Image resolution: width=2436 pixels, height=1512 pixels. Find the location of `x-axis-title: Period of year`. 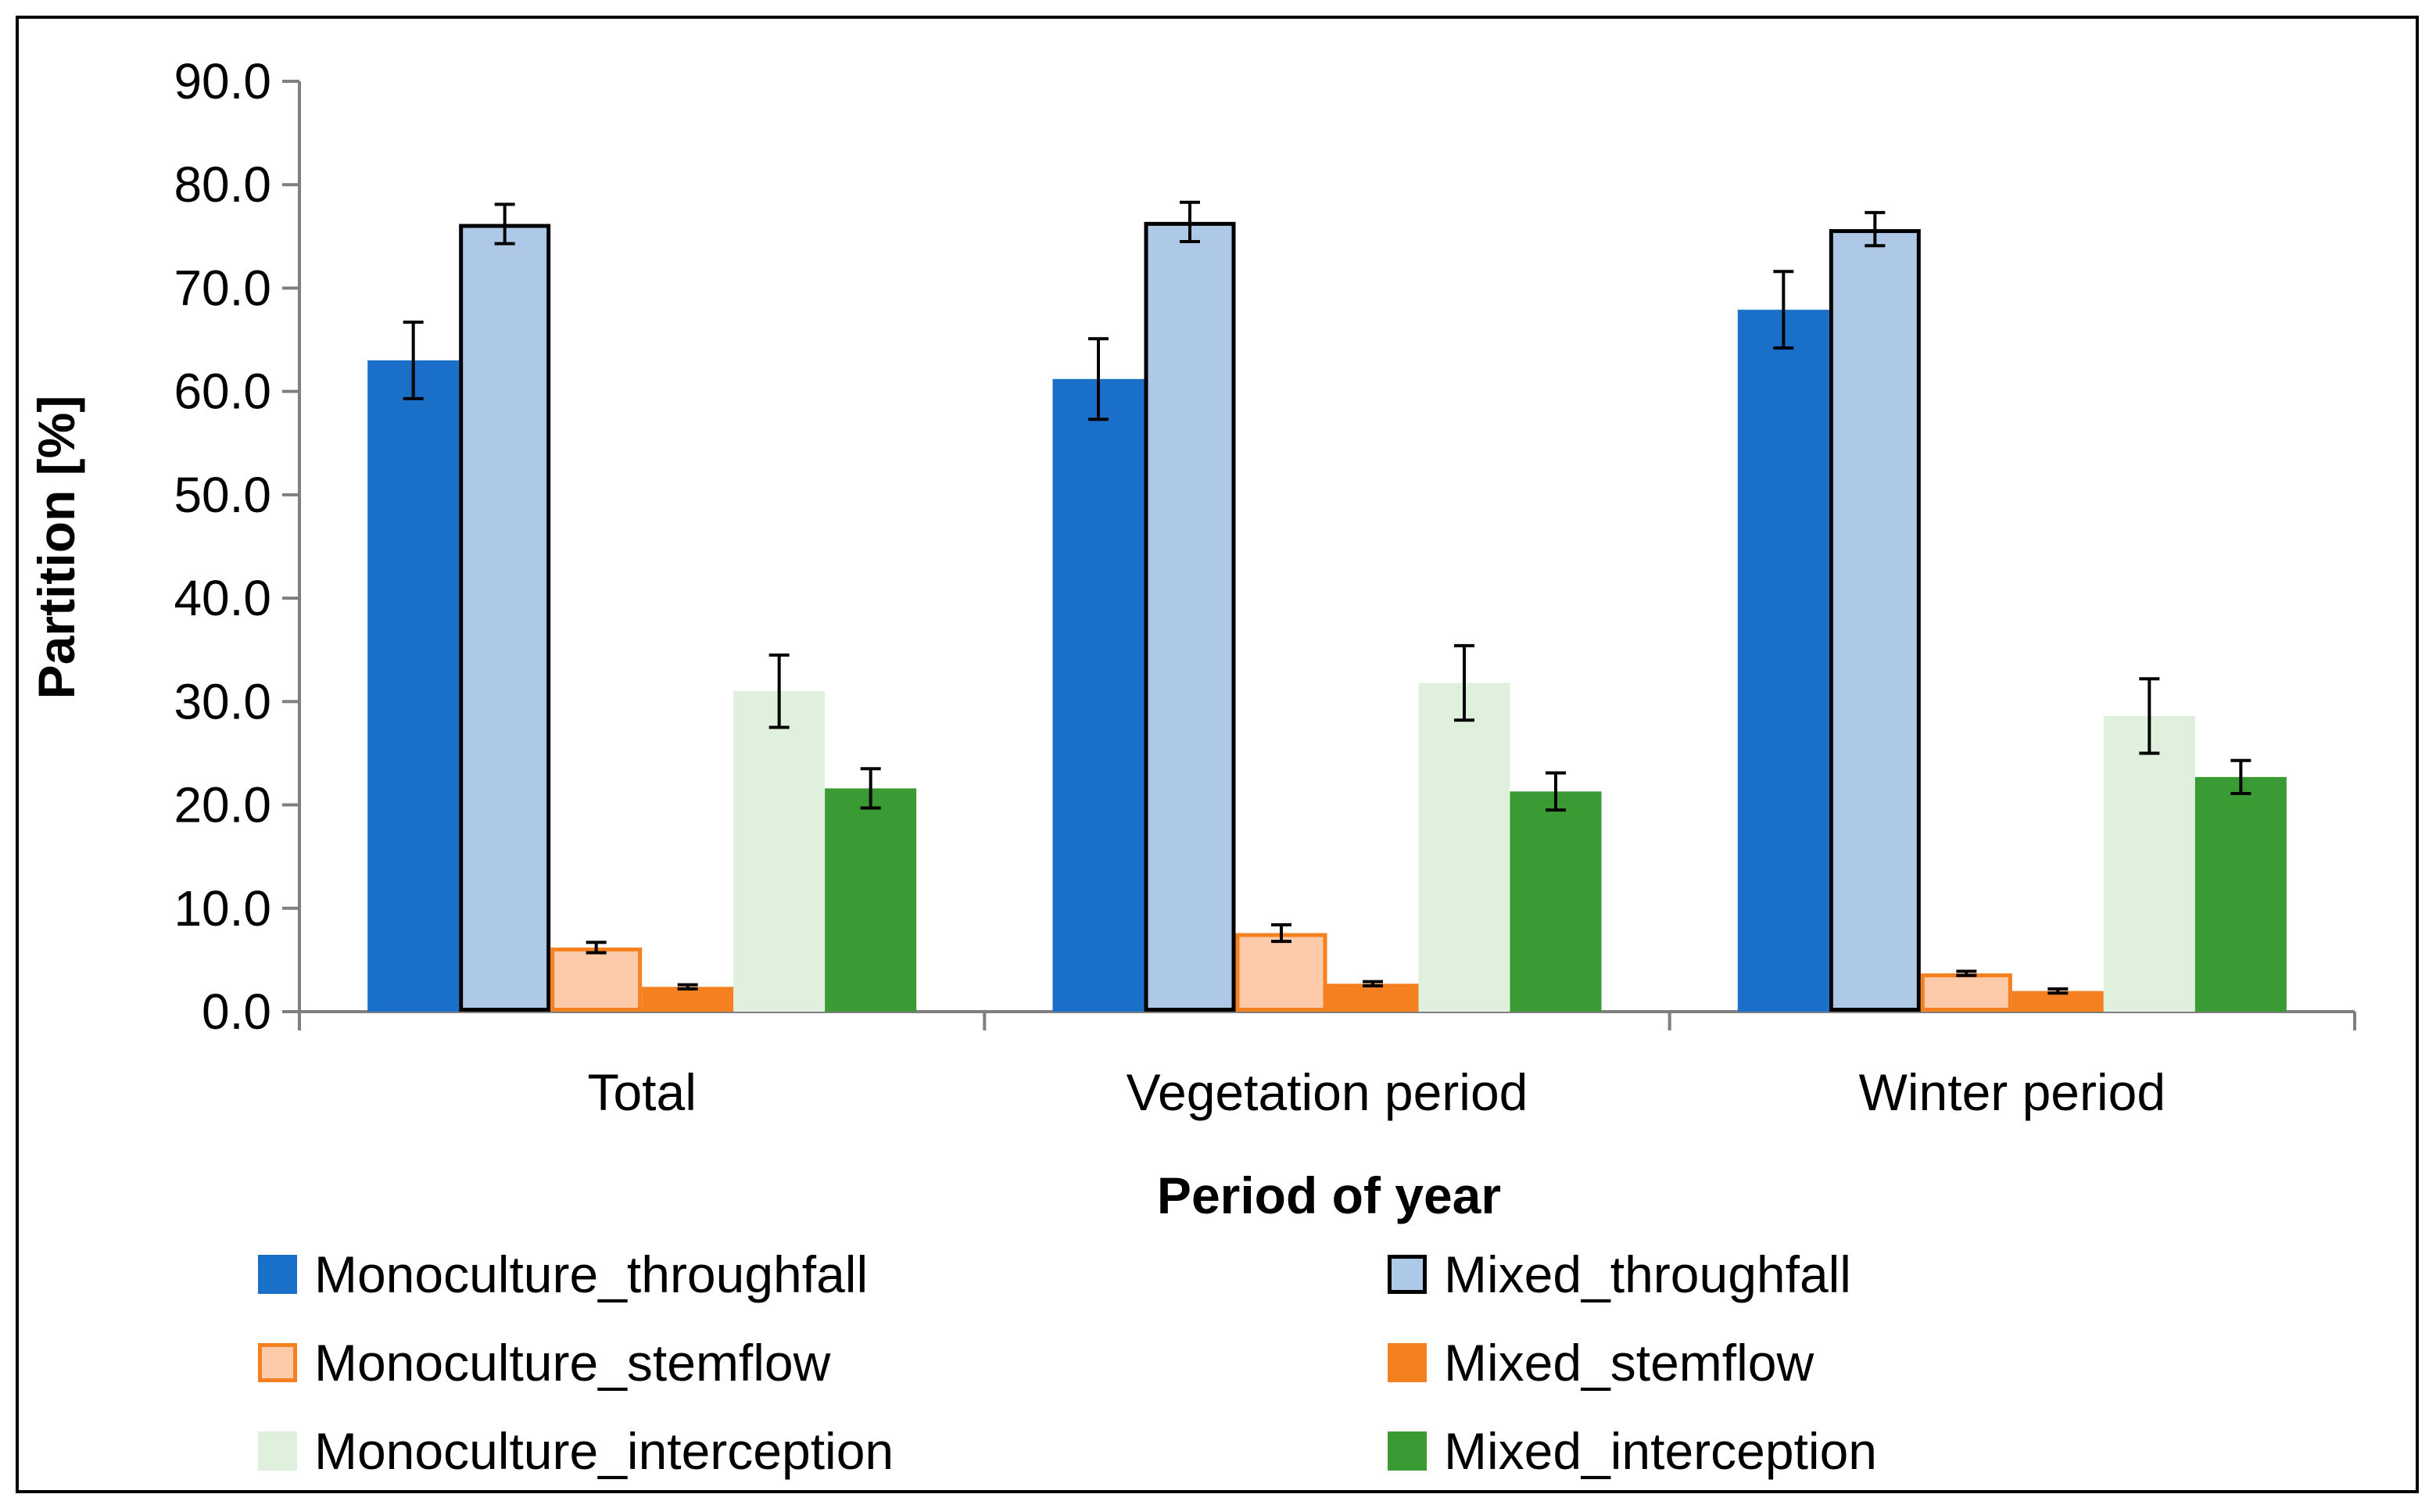

x-axis-title: Period of year is located at coordinates (1329, 1195).